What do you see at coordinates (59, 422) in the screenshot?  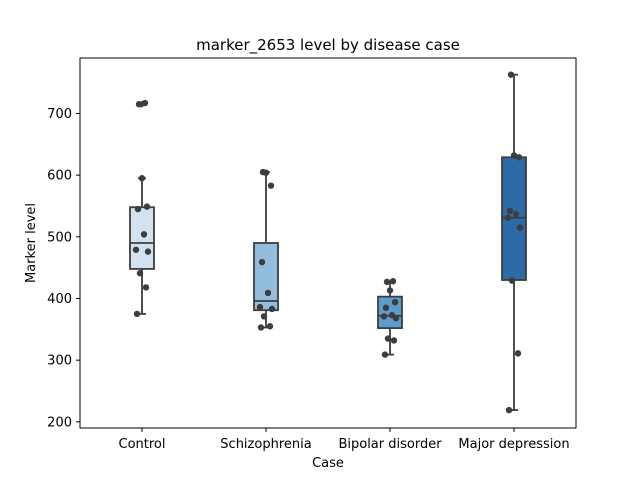 I see `y-tick-label: 200` at bounding box center [59, 422].